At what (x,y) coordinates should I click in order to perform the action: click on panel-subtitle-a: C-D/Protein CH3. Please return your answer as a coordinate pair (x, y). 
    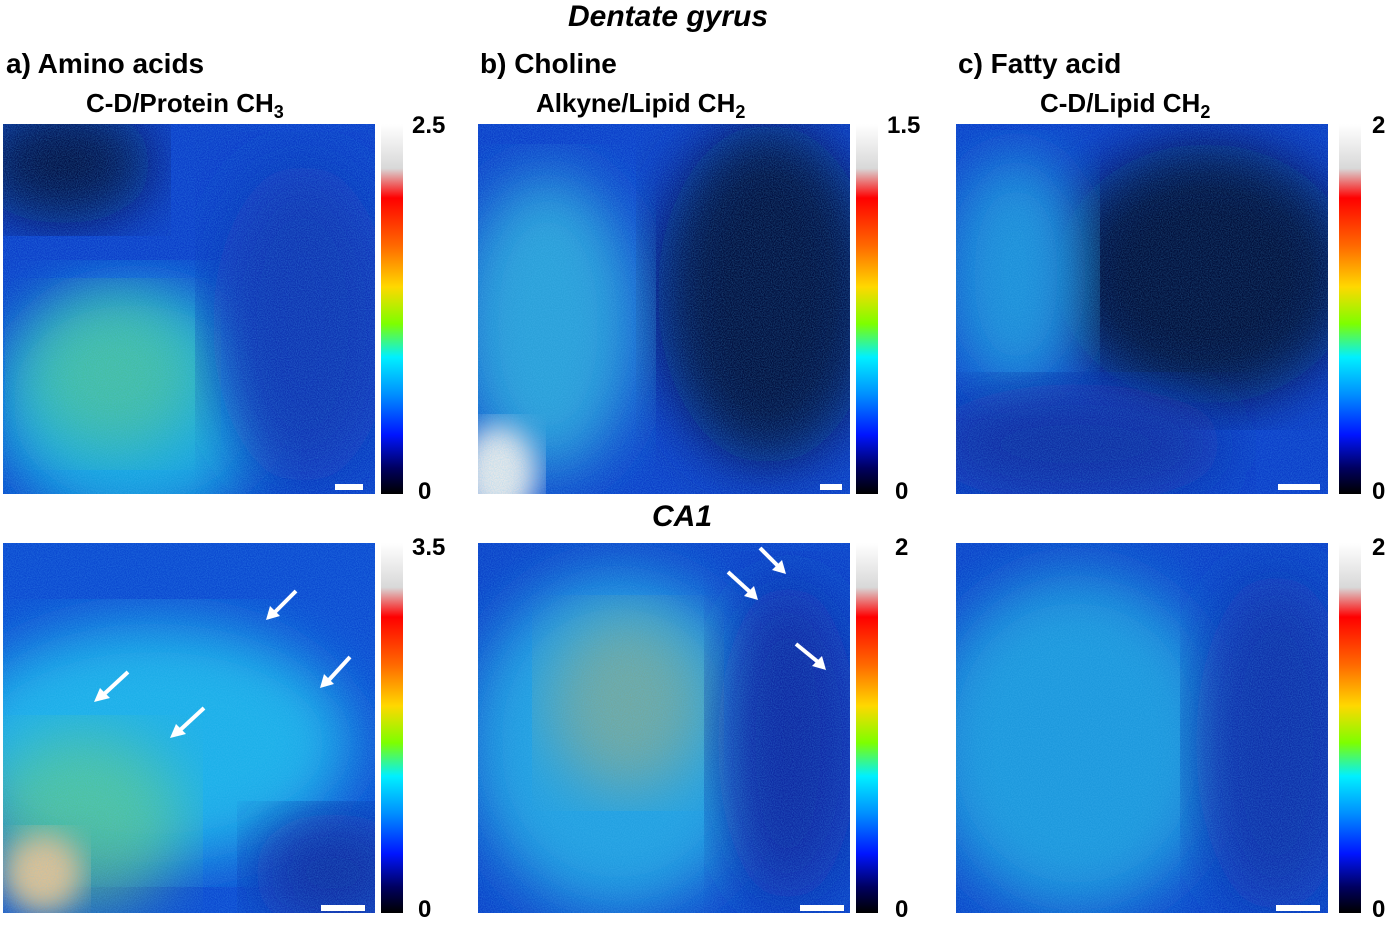
    Looking at the image, I should click on (185, 105).